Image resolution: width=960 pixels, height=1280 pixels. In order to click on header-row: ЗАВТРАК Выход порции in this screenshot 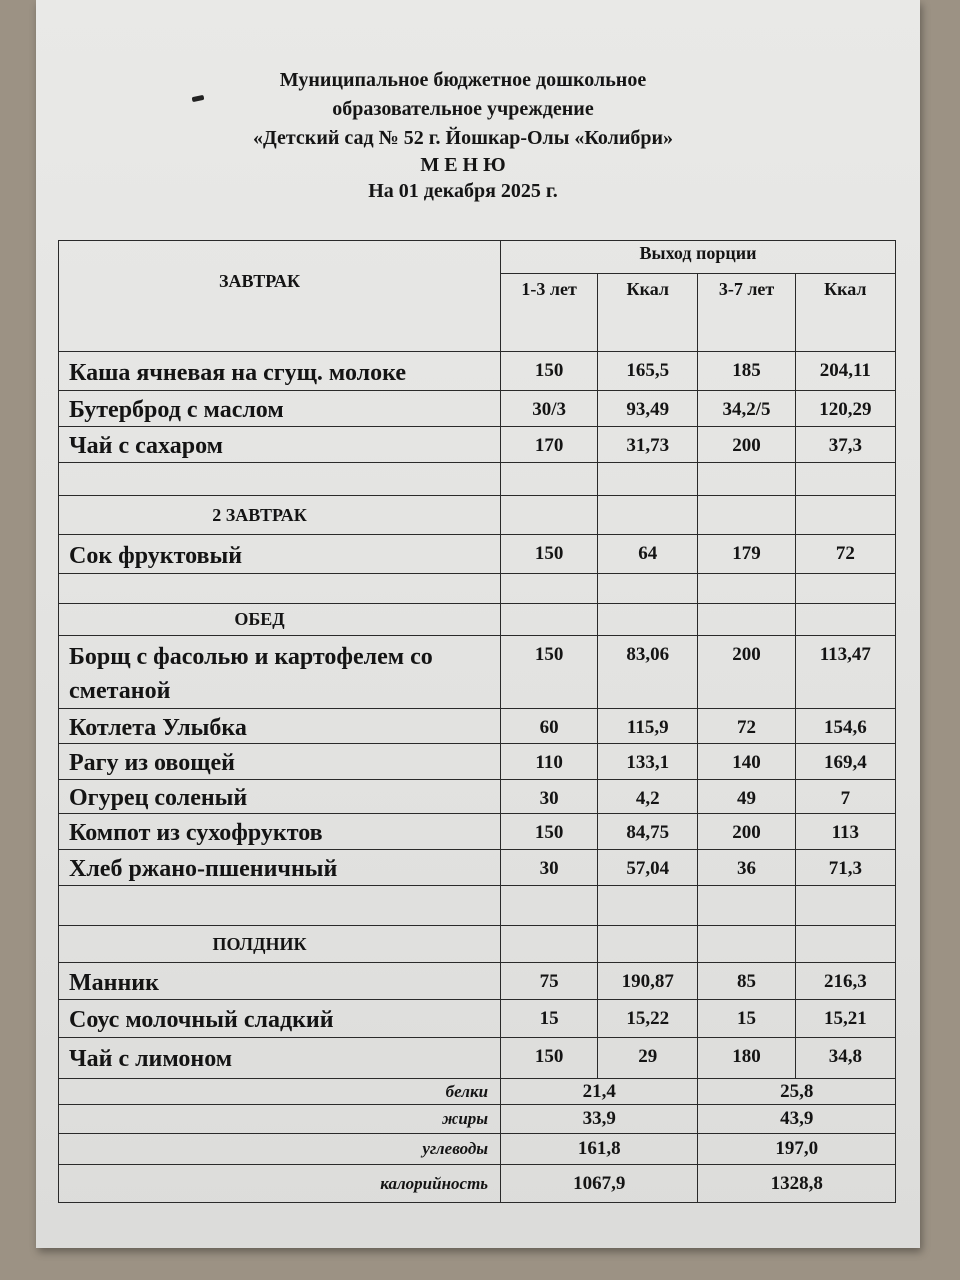, I will do `click(476, 295)`.